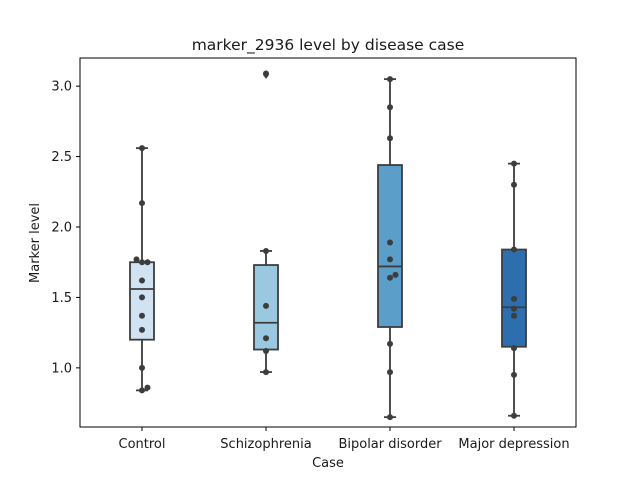  Describe the element at coordinates (265, 444) in the screenshot. I see `x-tick-label: Schizophrenia` at that location.